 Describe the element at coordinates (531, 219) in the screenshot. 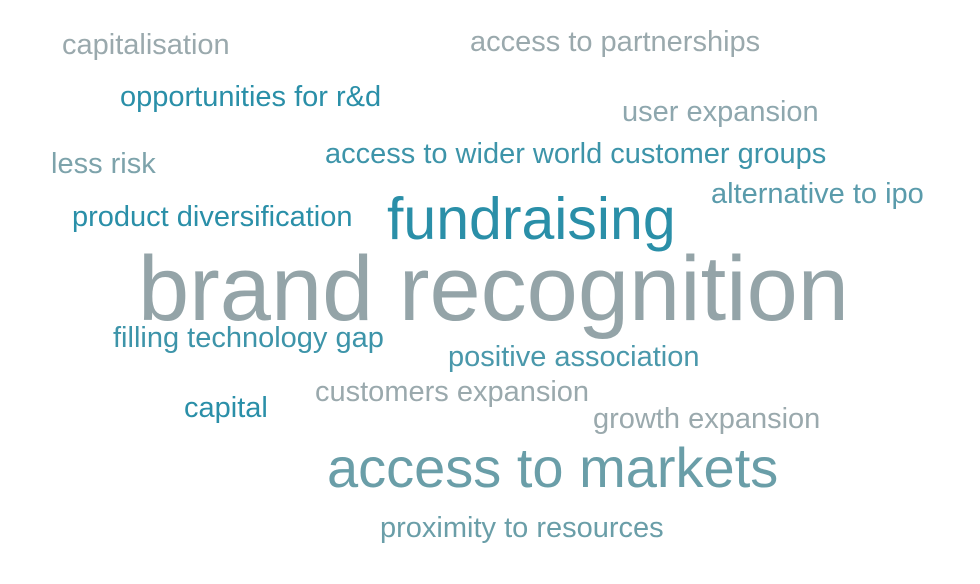

I see `word-fundraising: fundraising` at that location.